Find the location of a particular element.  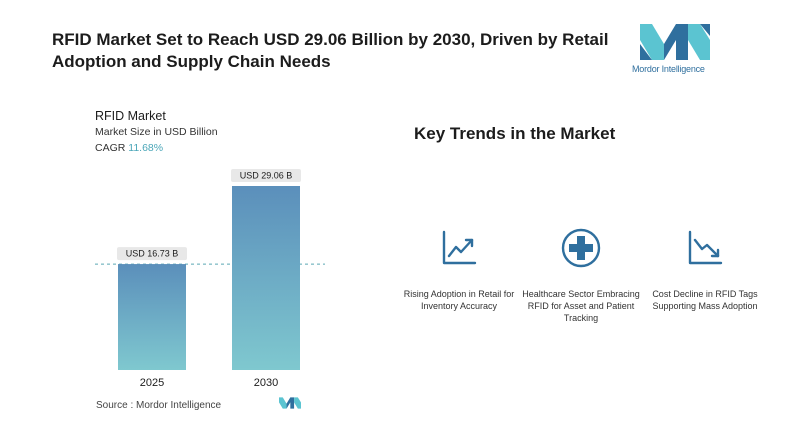

cagr-label: CAGR is located at coordinates (110, 148).